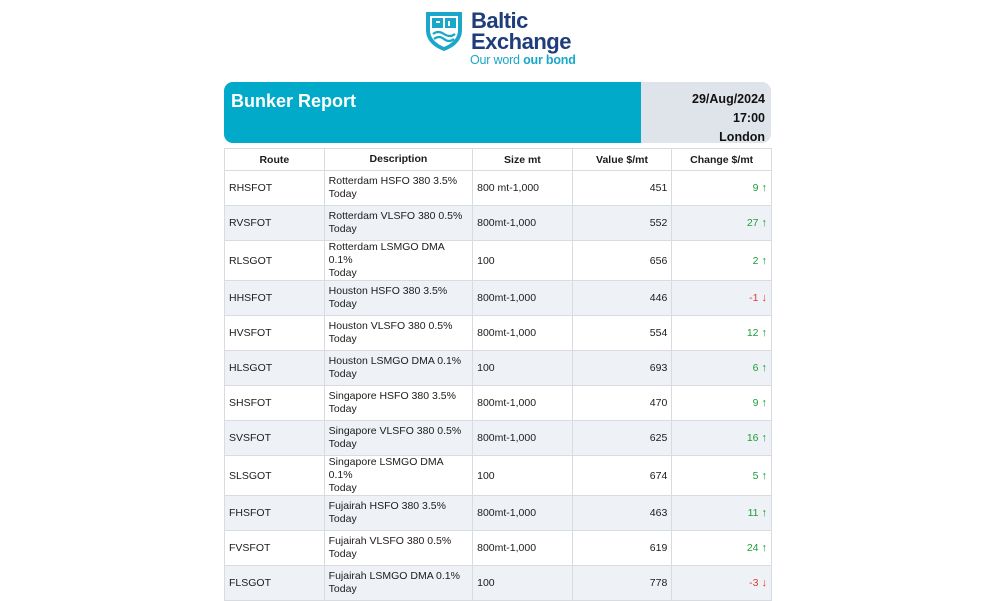  What do you see at coordinates (398, 583) in the screenshot?
I see `description-cell: Fujairah LSMGO DMA 0.1% Today` at bounding box center [398, 583].